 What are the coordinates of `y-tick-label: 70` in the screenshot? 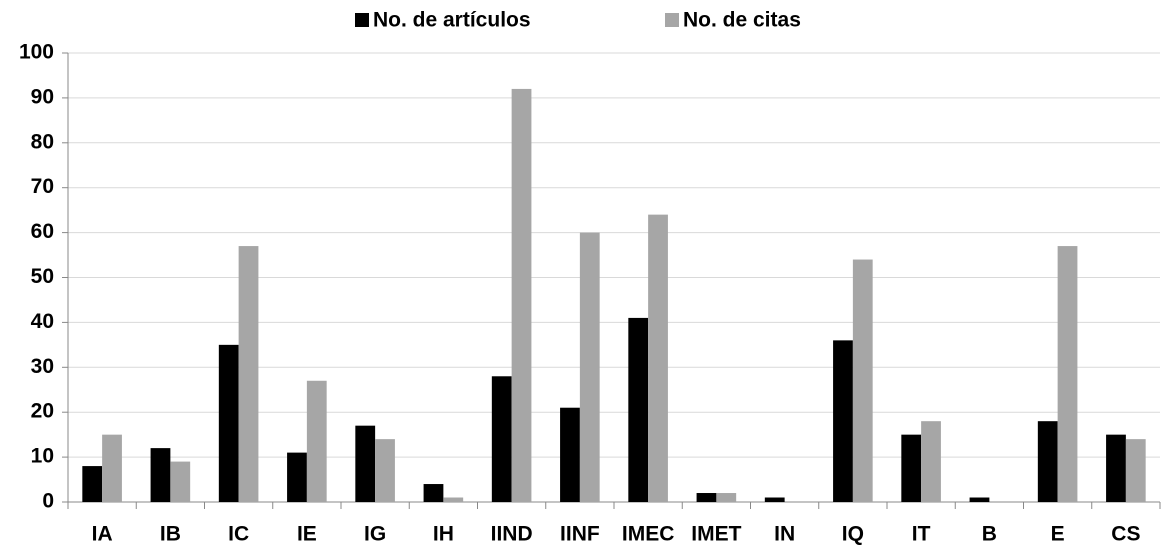 It's located at (42, 186).